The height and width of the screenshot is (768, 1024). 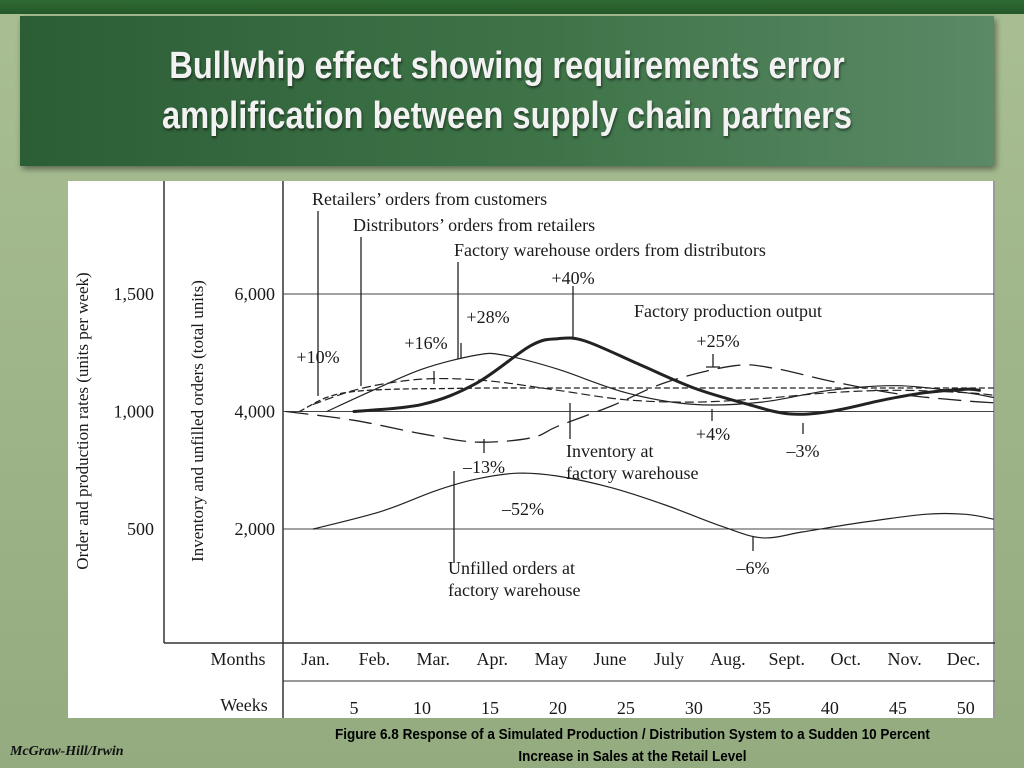 I want to click on series-distributors-orders, so click(x=653, y=391).